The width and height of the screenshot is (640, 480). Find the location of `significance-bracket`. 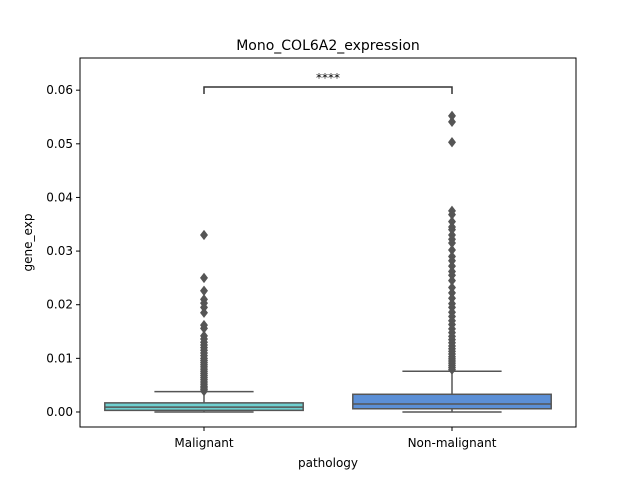

significance-bracket is located at coordinates (328, 90).